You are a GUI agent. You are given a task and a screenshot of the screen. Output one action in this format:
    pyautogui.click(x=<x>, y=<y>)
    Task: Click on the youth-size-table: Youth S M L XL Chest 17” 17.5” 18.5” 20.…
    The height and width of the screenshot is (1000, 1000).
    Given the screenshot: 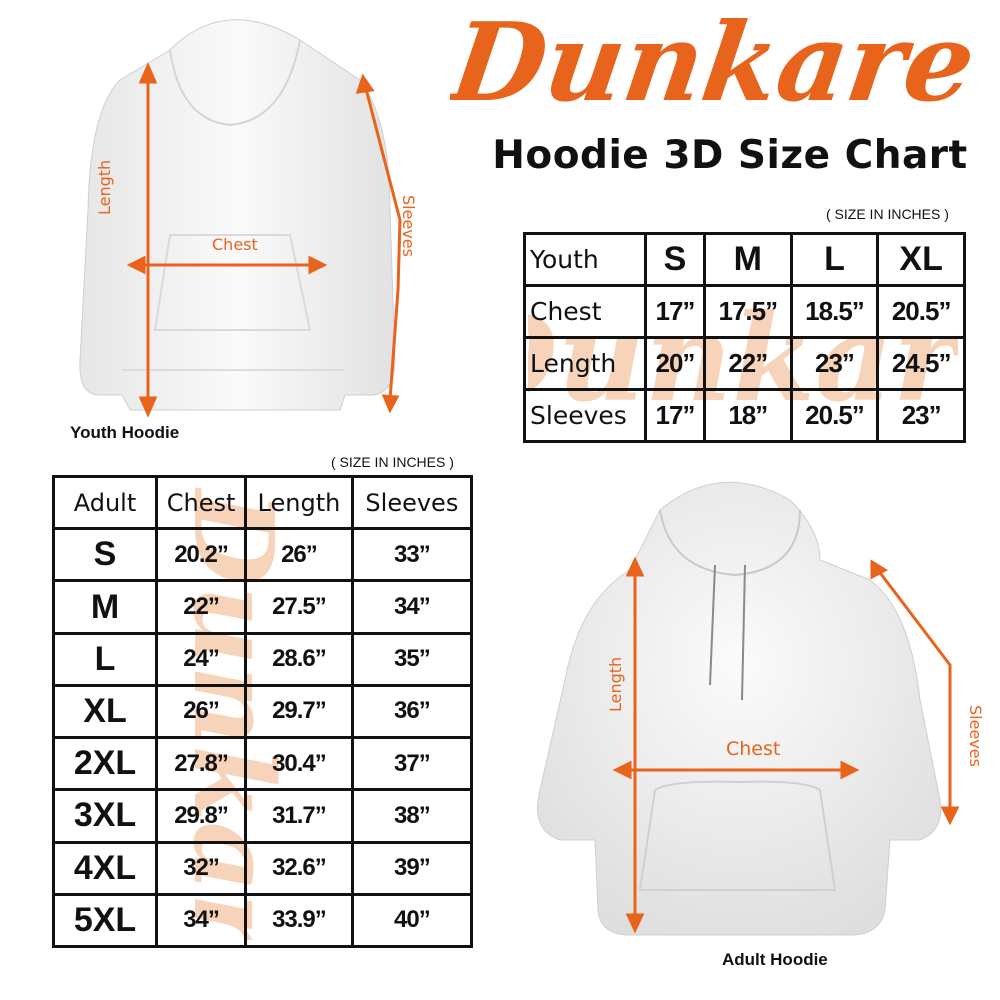 What is the action you would take?
    pyautogui.click(x=744, y=337)
    